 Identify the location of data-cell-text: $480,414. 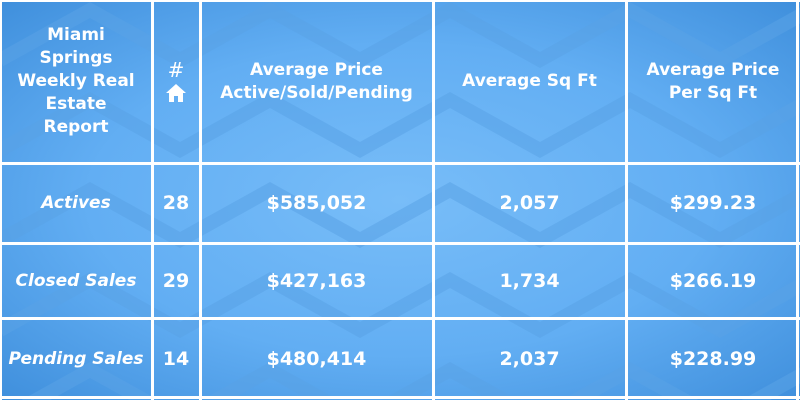
(316, 359).